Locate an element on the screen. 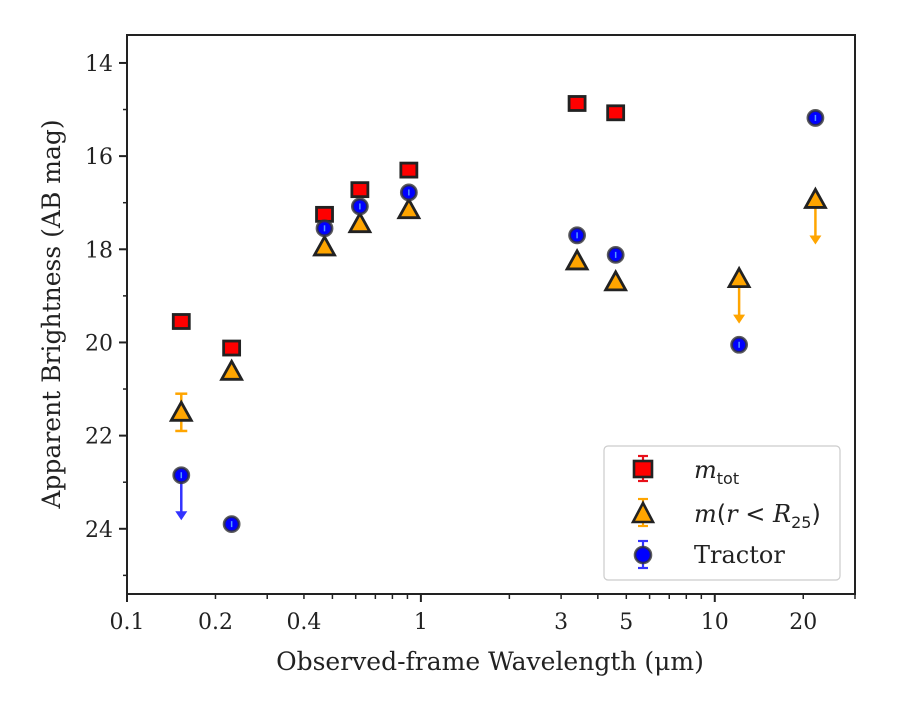 The height and width of the screenshot is (704, 900). legend-marker-mtot is located at coordinates (643, 469).